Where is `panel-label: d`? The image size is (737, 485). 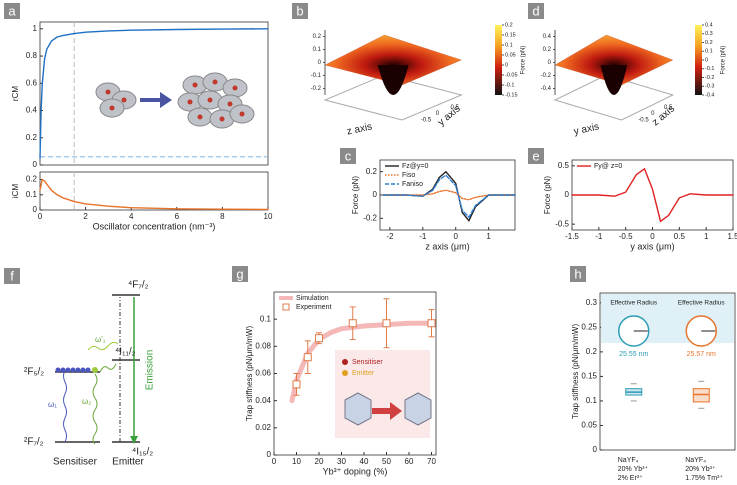
panel-label: d is located at coordinates (535, 10).